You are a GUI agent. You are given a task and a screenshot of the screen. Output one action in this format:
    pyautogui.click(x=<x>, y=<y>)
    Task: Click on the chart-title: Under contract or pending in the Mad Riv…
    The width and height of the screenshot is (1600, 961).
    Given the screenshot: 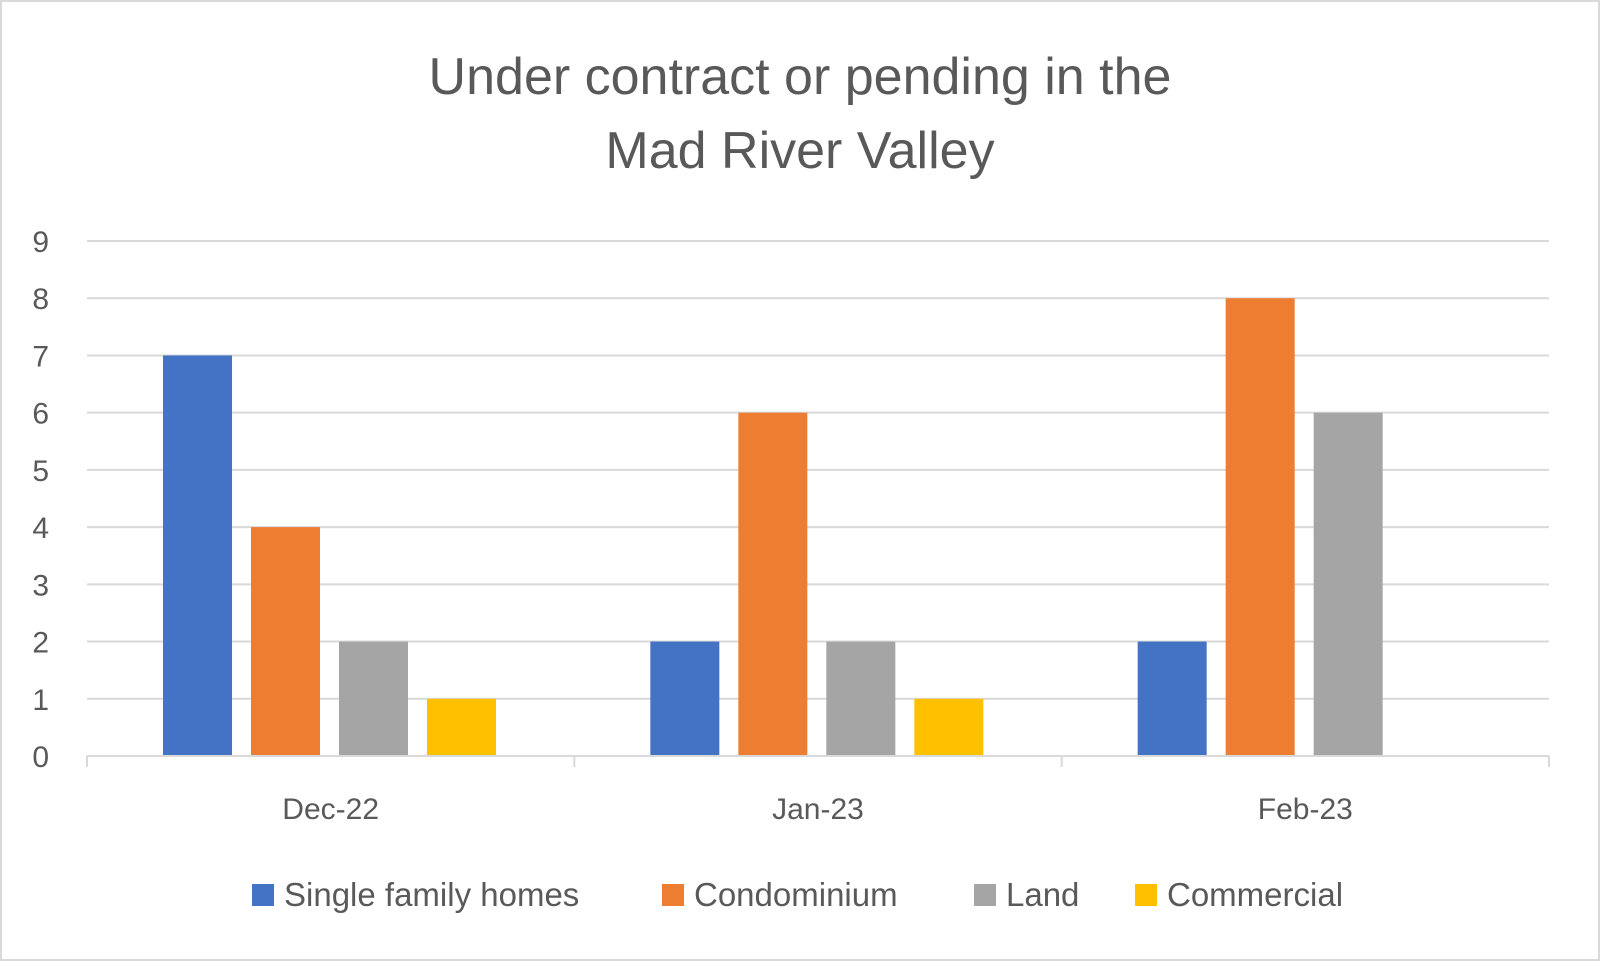 What is the action you would take?
    pyautogui.click(x=800, y=114)
    